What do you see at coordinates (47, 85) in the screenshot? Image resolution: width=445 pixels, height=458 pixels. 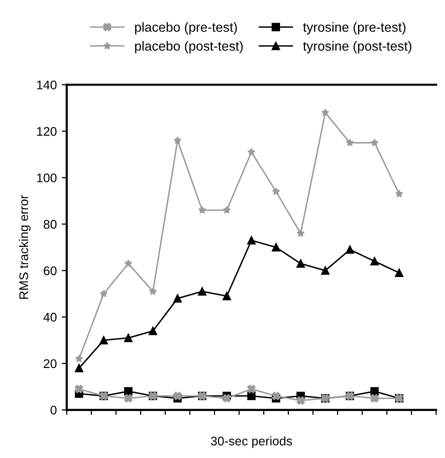 I see `y-tick-label: 140` at bounding box center [47, 85].